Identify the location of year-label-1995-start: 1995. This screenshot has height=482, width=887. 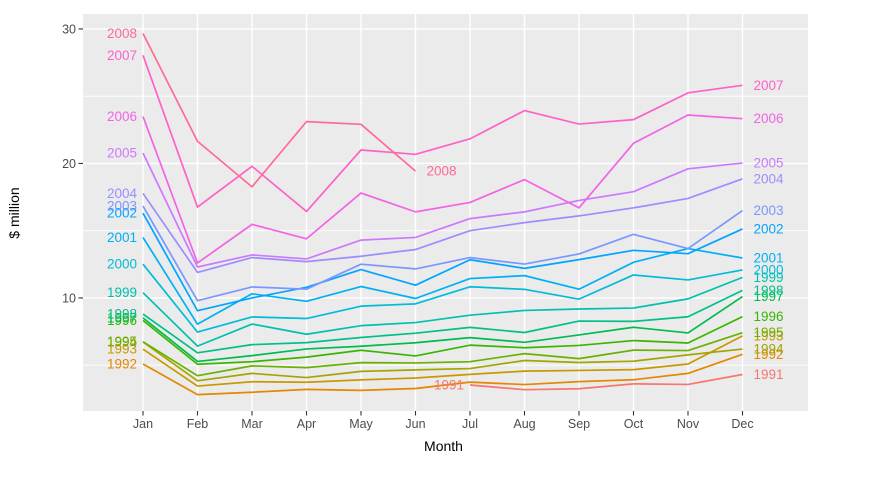
(122, 341).